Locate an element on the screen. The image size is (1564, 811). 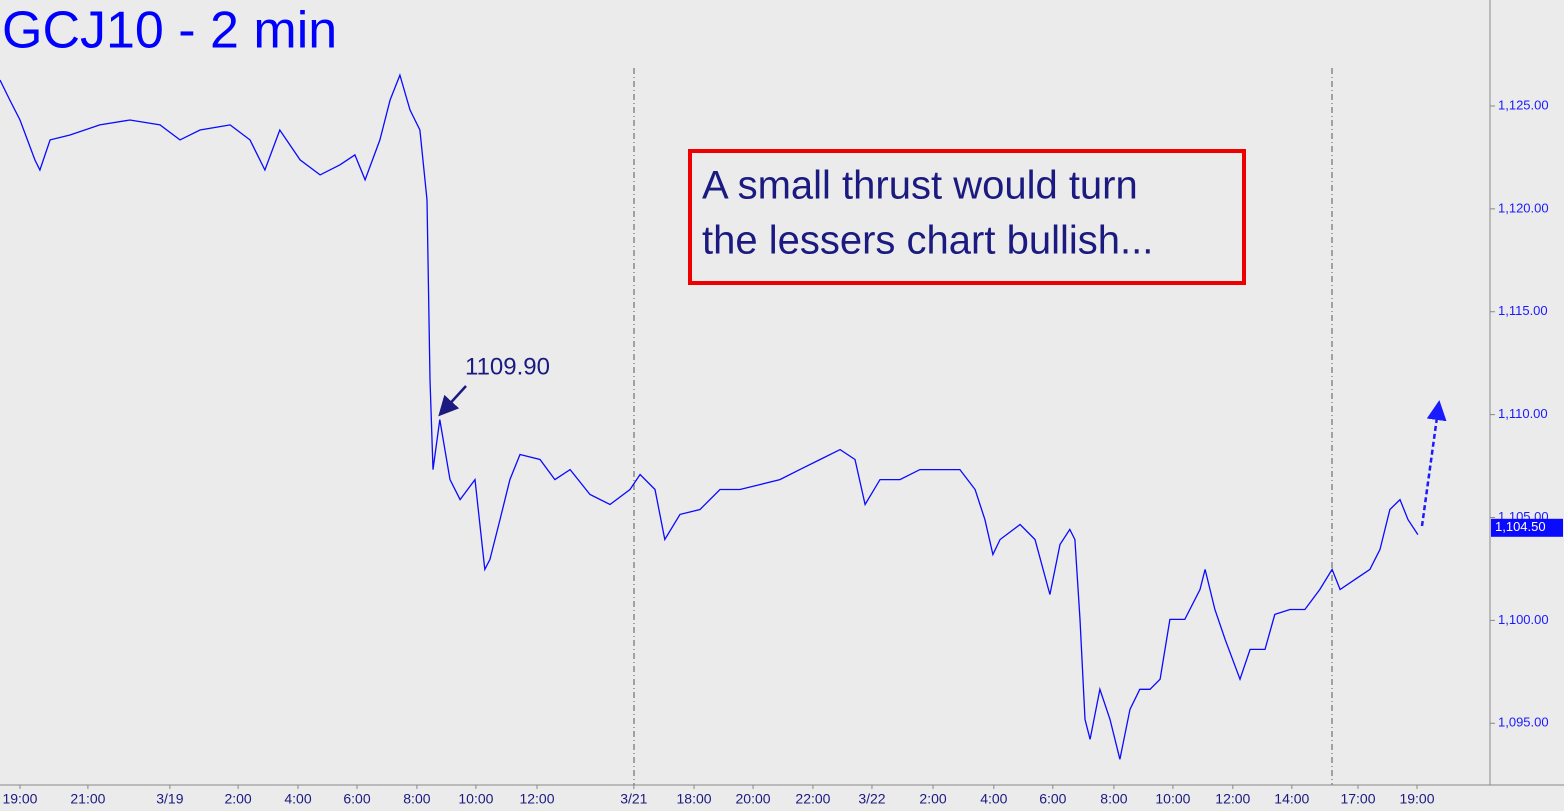
y-tick-label: 1,120.00 is located at coordinates (1523, 207).